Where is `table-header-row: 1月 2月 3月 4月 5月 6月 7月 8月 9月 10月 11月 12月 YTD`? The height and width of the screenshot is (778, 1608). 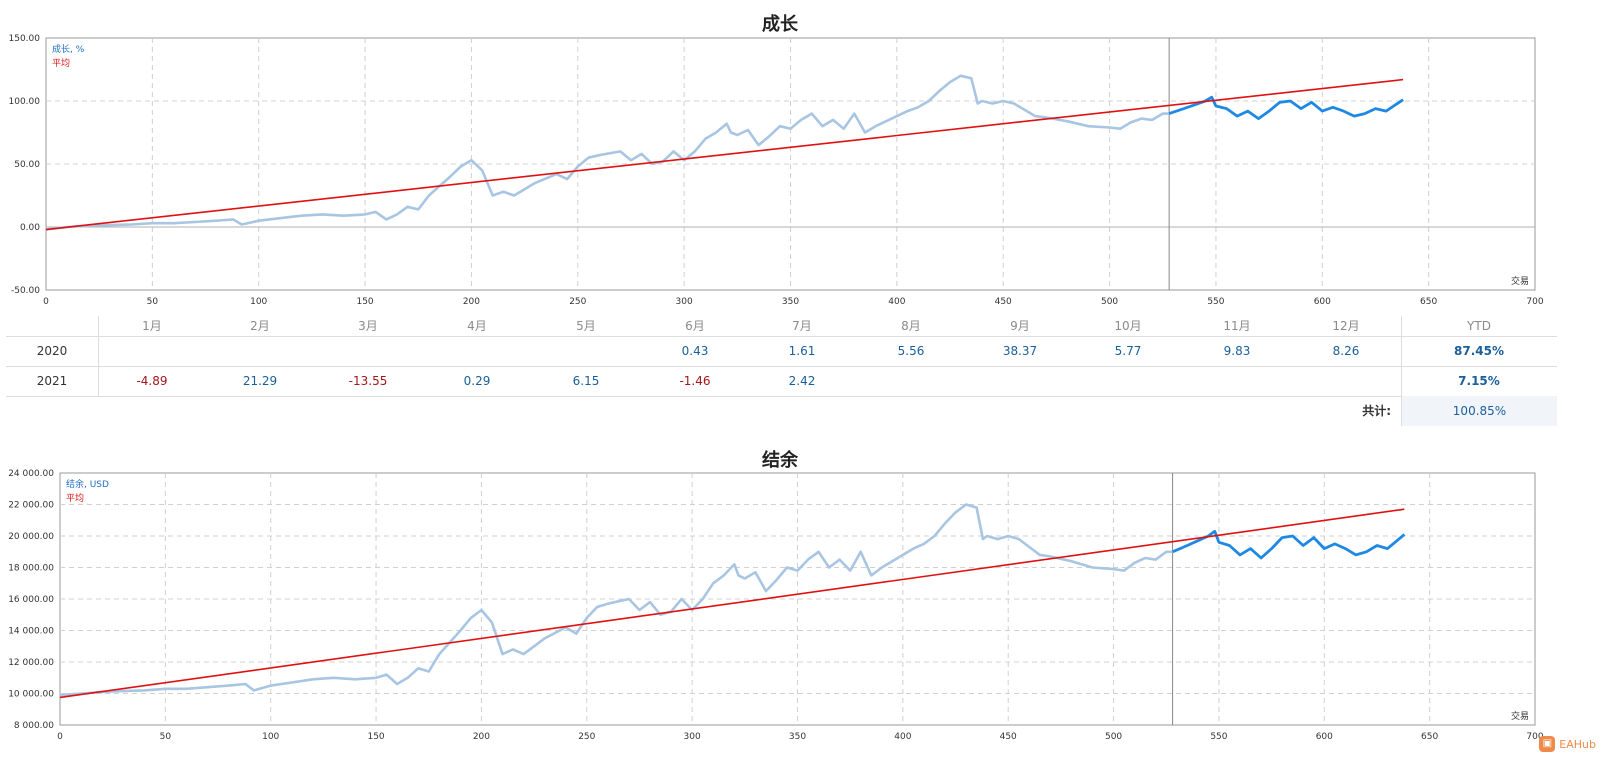
table-header-row: 1月 2月 3月 4月 5月 6月 7月 8月 9月 10月 11月 12月 YTD is located at coordinates (781, 326).